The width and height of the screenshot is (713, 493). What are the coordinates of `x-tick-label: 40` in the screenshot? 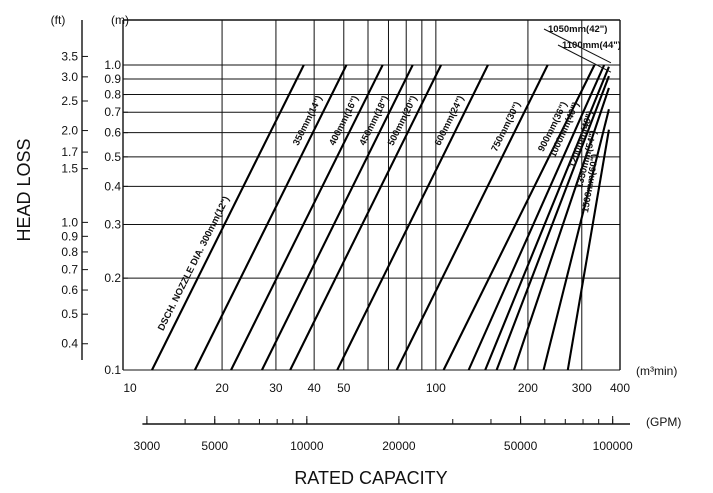 It's located at (314, 388).